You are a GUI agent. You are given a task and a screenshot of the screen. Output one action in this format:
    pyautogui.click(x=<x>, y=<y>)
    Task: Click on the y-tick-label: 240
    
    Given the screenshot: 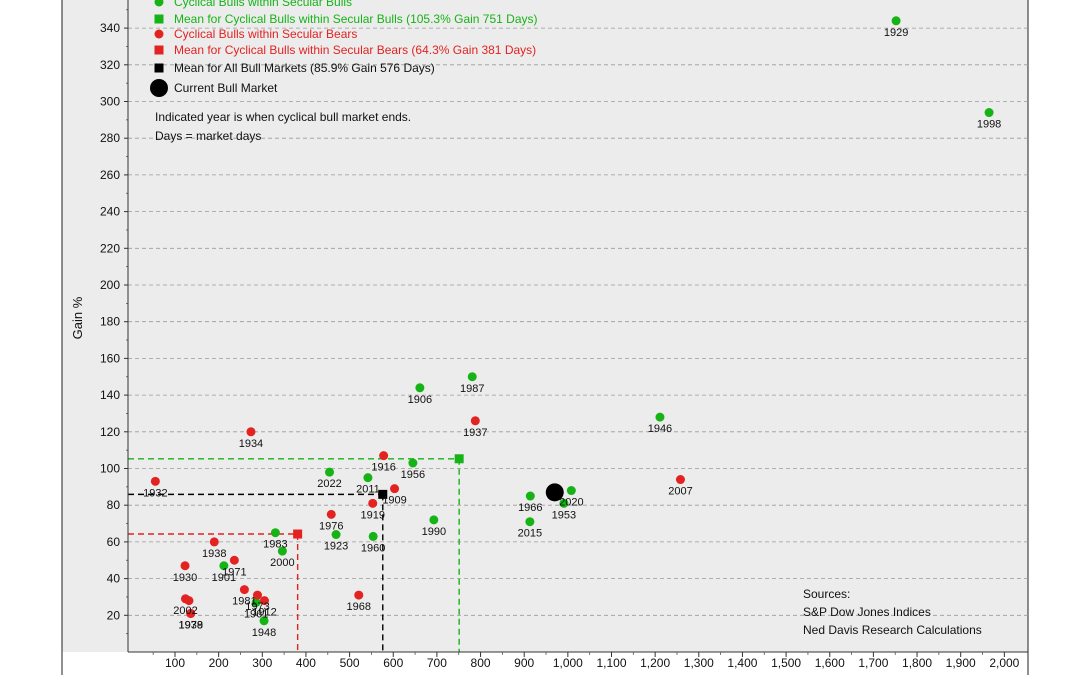 What is the action you would take?
    pyautogui.click(x=110, y=212)
    